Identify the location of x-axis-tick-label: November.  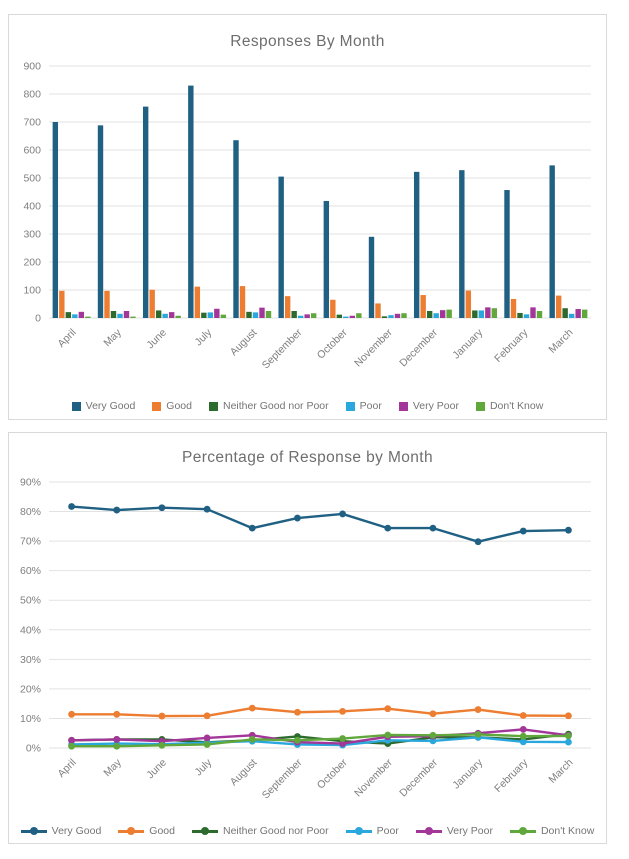
(373, 347).